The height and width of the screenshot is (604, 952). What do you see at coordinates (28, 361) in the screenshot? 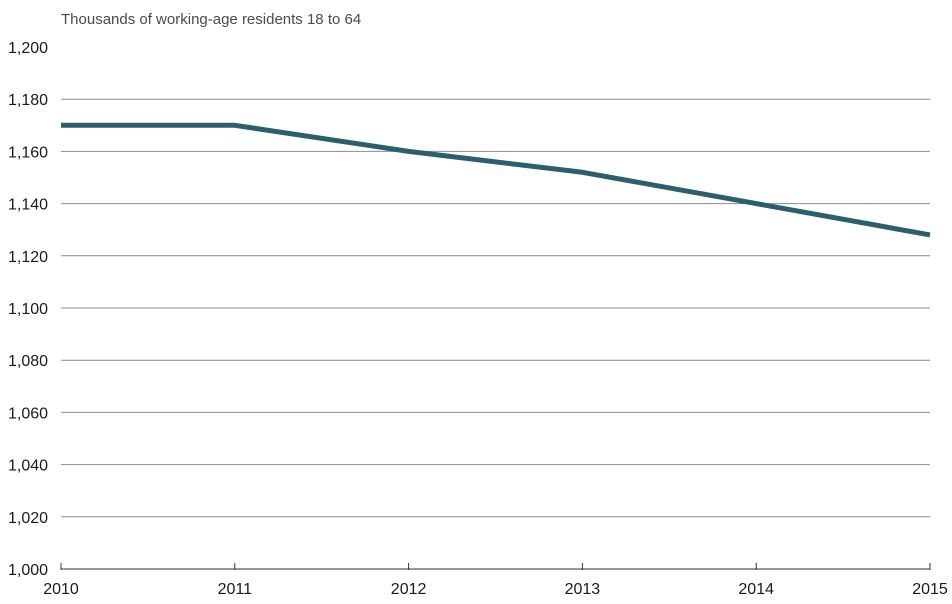
I see `y-tick-label: 1,080` at bounding box center [28, 361].